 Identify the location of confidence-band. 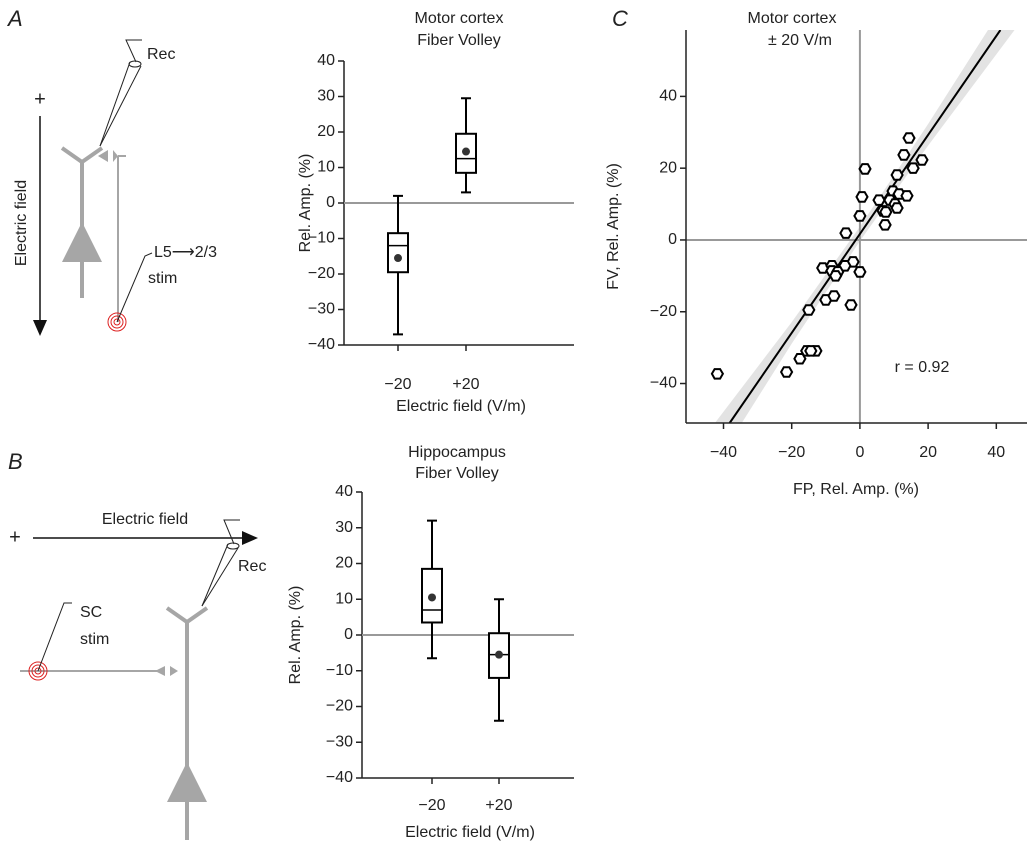
(864, 226).